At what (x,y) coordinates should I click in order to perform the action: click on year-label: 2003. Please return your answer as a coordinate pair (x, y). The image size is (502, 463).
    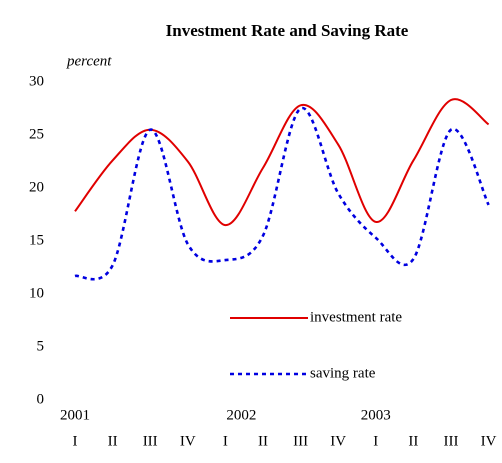
    Looking at the image, I should click on (376, 415).